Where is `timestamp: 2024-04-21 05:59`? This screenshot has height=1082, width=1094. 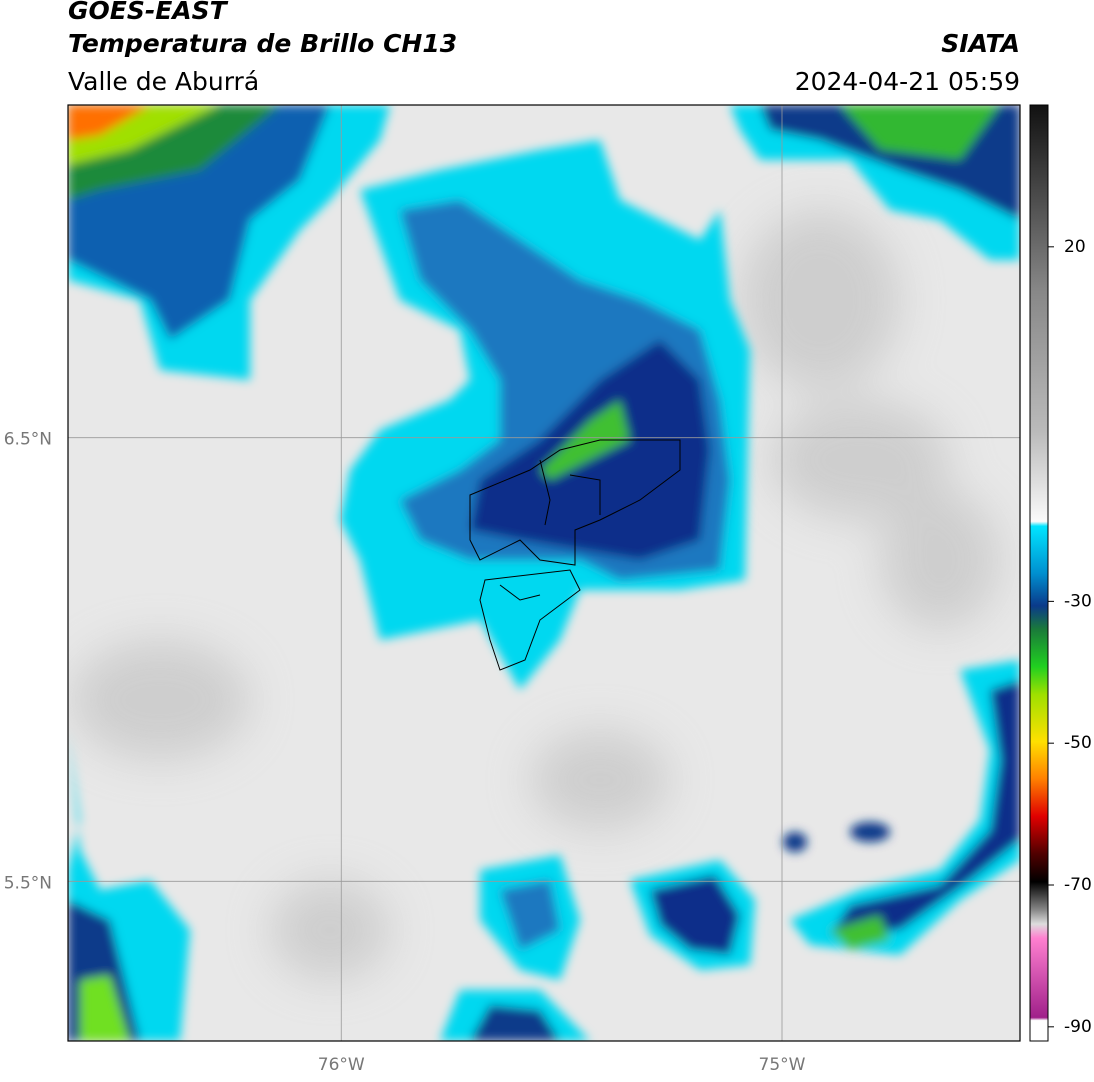
timestamp: 2024-04-21 05:59 is located at coordinates (907, 81).